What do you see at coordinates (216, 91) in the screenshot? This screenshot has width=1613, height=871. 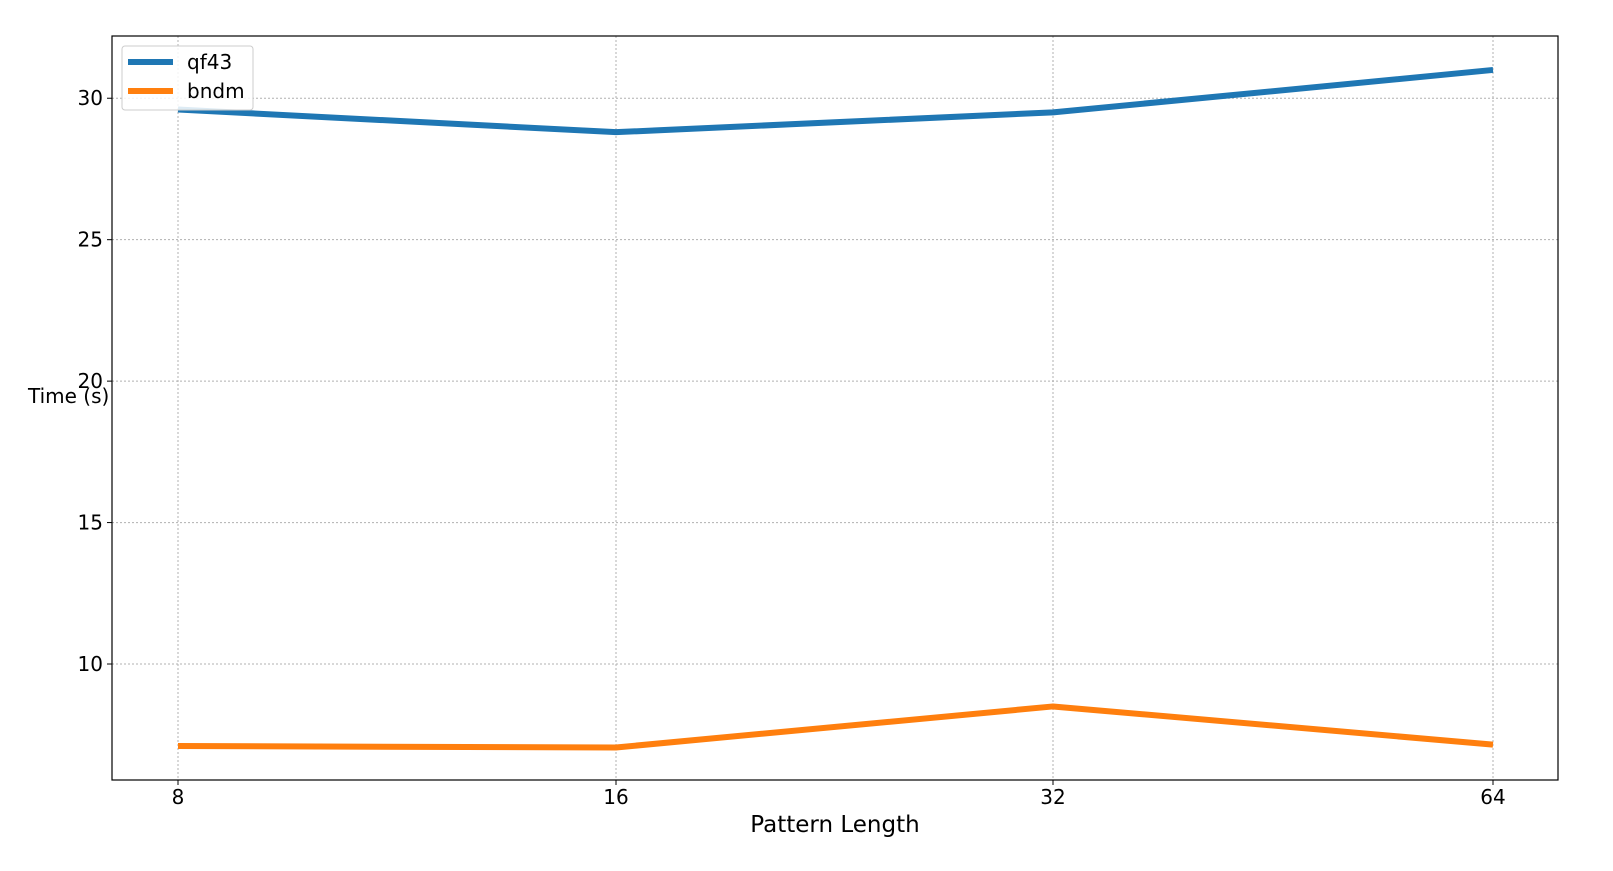 I see `legend-label-bndm: bndm` at bounding box center [216, 91].